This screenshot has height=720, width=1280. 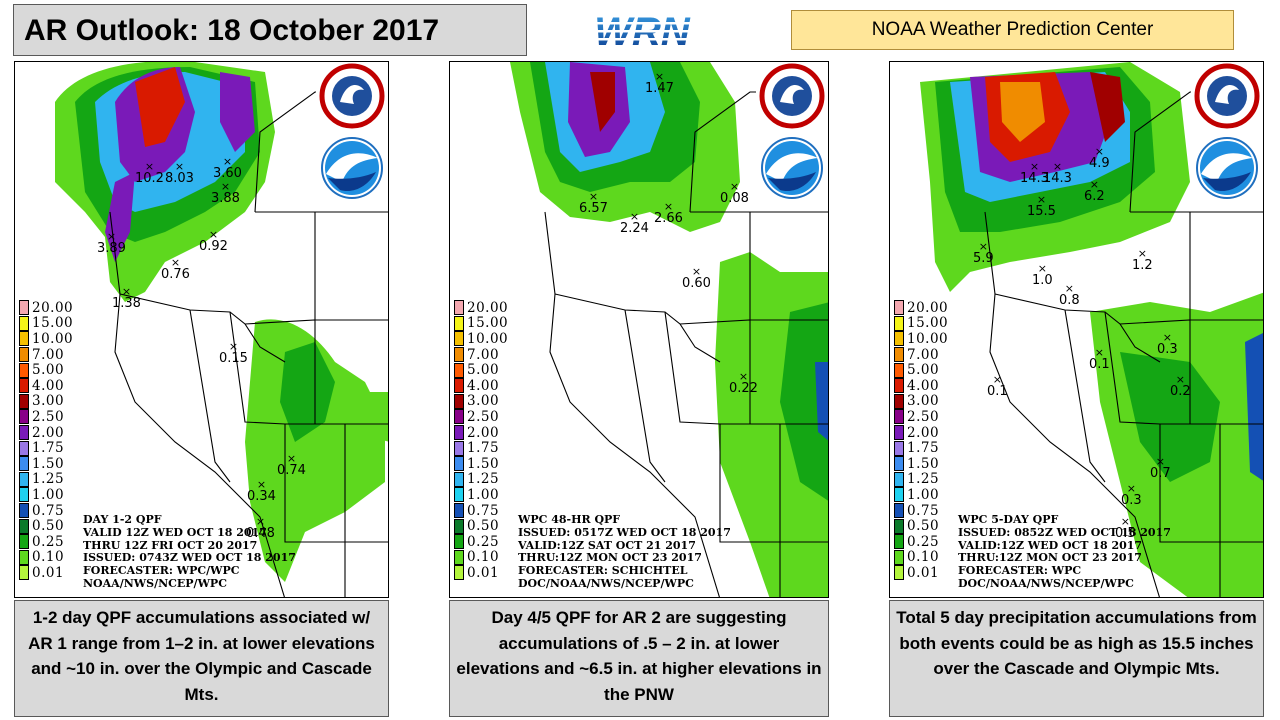 What do you see at coordinates (1125, 528) in the screenshot?
I see `precip-marker: × 0.5` at bounding box center [1125, 528].